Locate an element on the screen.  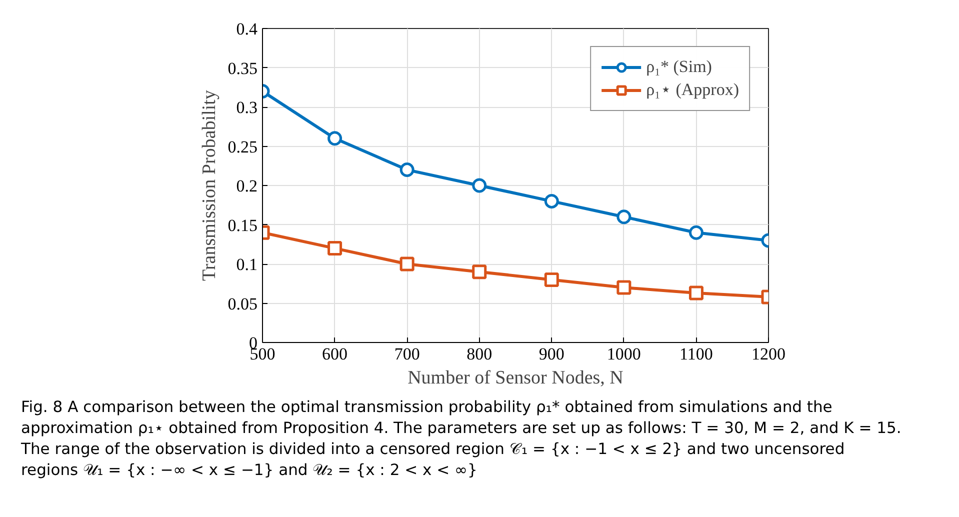
y-tick-label: 0.1 is located at coordinates (247, 264).